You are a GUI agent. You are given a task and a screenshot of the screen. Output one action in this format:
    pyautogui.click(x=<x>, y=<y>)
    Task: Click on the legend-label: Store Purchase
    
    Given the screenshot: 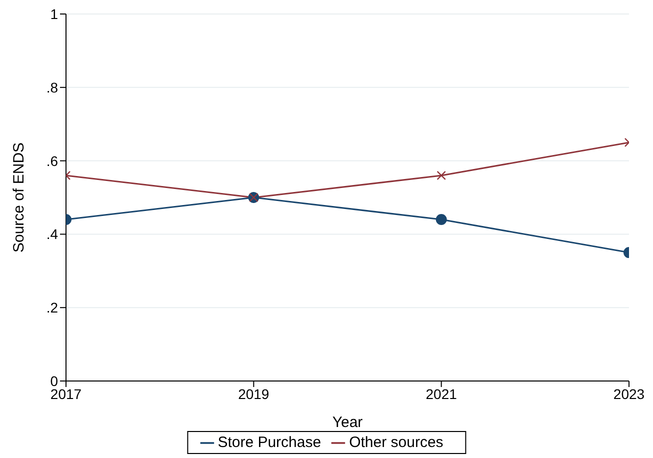 What is the action you would take?
    pyautogui.click(x=270, y=442)
    